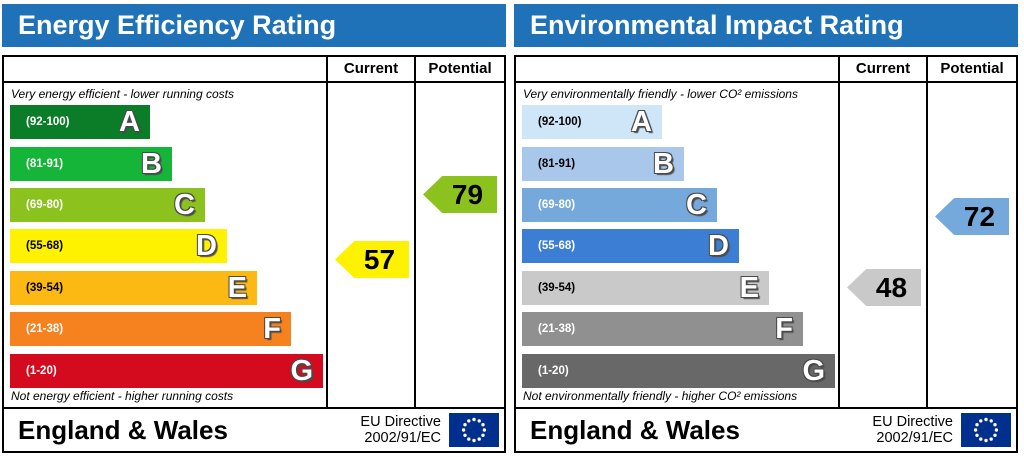  Describe the element at coordinates (133, 288) in the screenshot. I see `energy-band-e: (39-54) E` at that location.